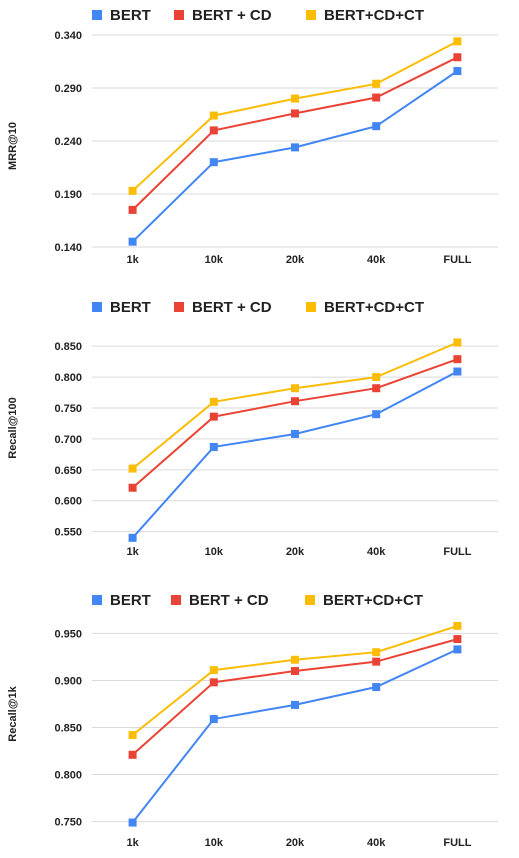 The width and height of the screenshot is (519, 858). I want to click on y-tick-label: 0.650, so click(68, 471).